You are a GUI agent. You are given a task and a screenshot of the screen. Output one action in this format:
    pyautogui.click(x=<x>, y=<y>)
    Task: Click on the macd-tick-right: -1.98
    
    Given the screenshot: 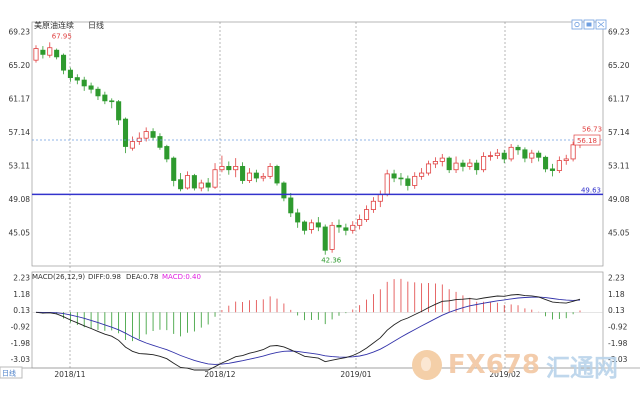 What is the action you would take?
    pyautogui.click(x=618, y=343)
    